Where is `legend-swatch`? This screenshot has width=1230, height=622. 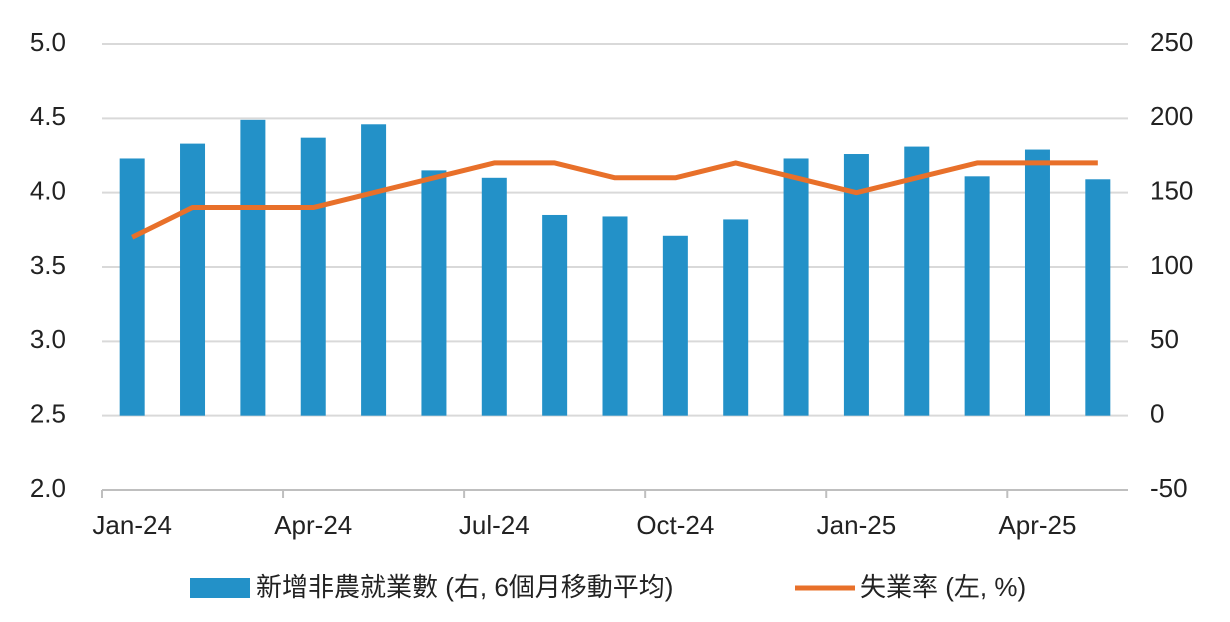 legend-swatch is located at coordinates (220, 588).